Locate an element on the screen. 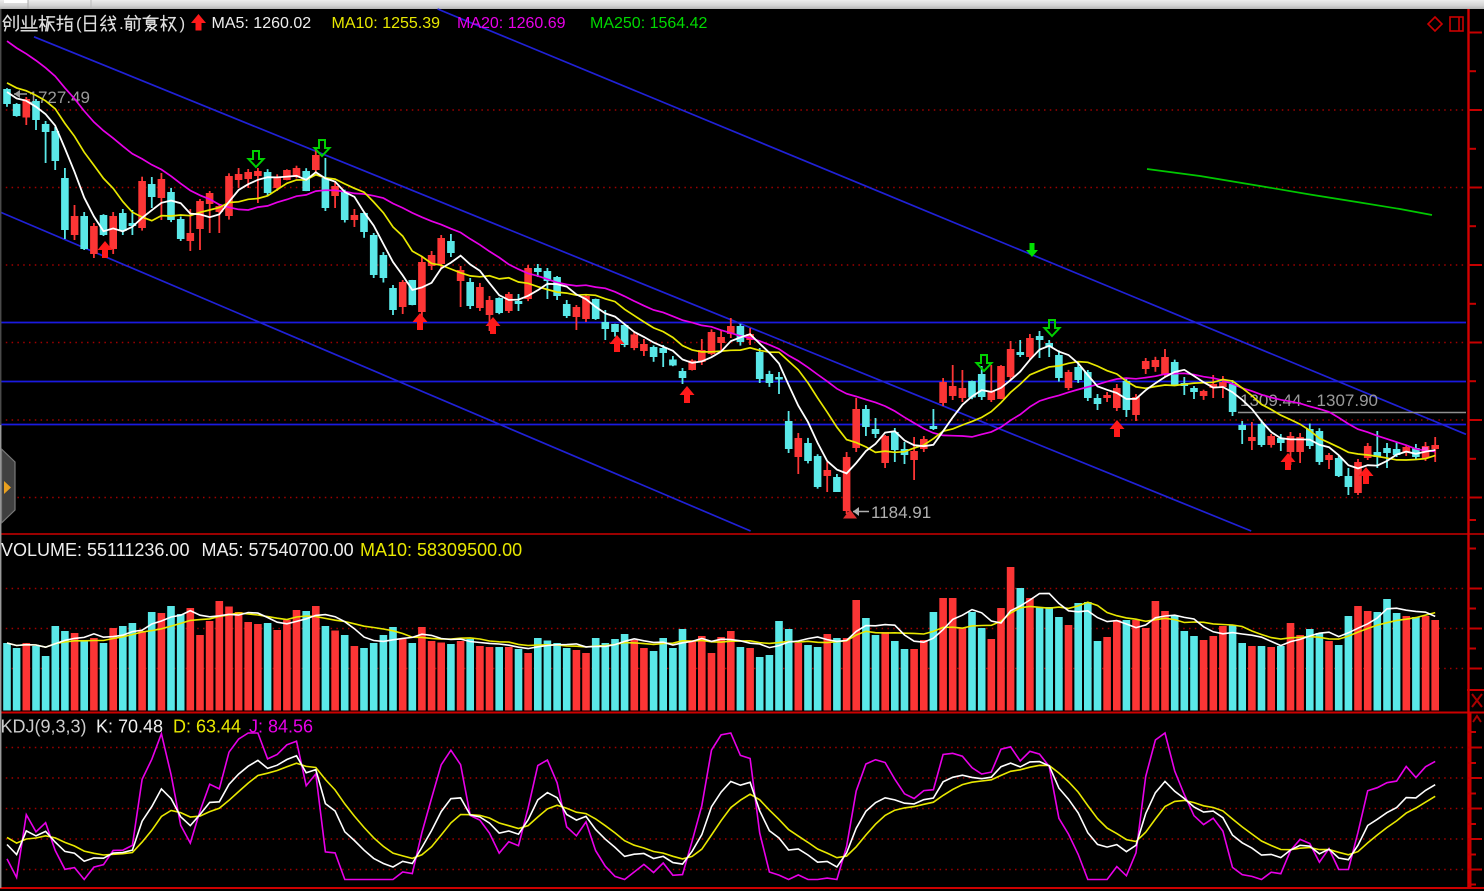 This screenshot has height=891, width=1484. svg-text: MA10: 1255.39 is located at coordinates (386, 23).